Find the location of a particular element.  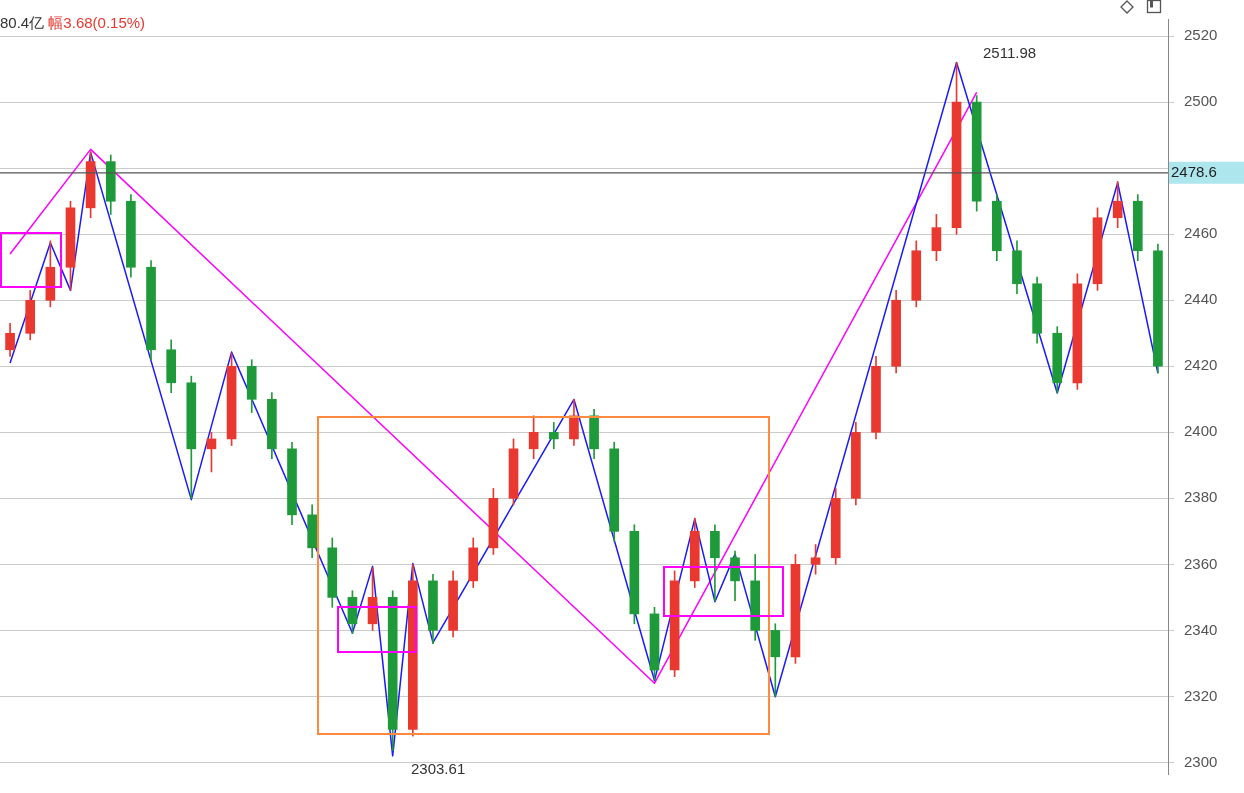

ref-line-label: 2478.6 is located at coordinates (1194, 171).